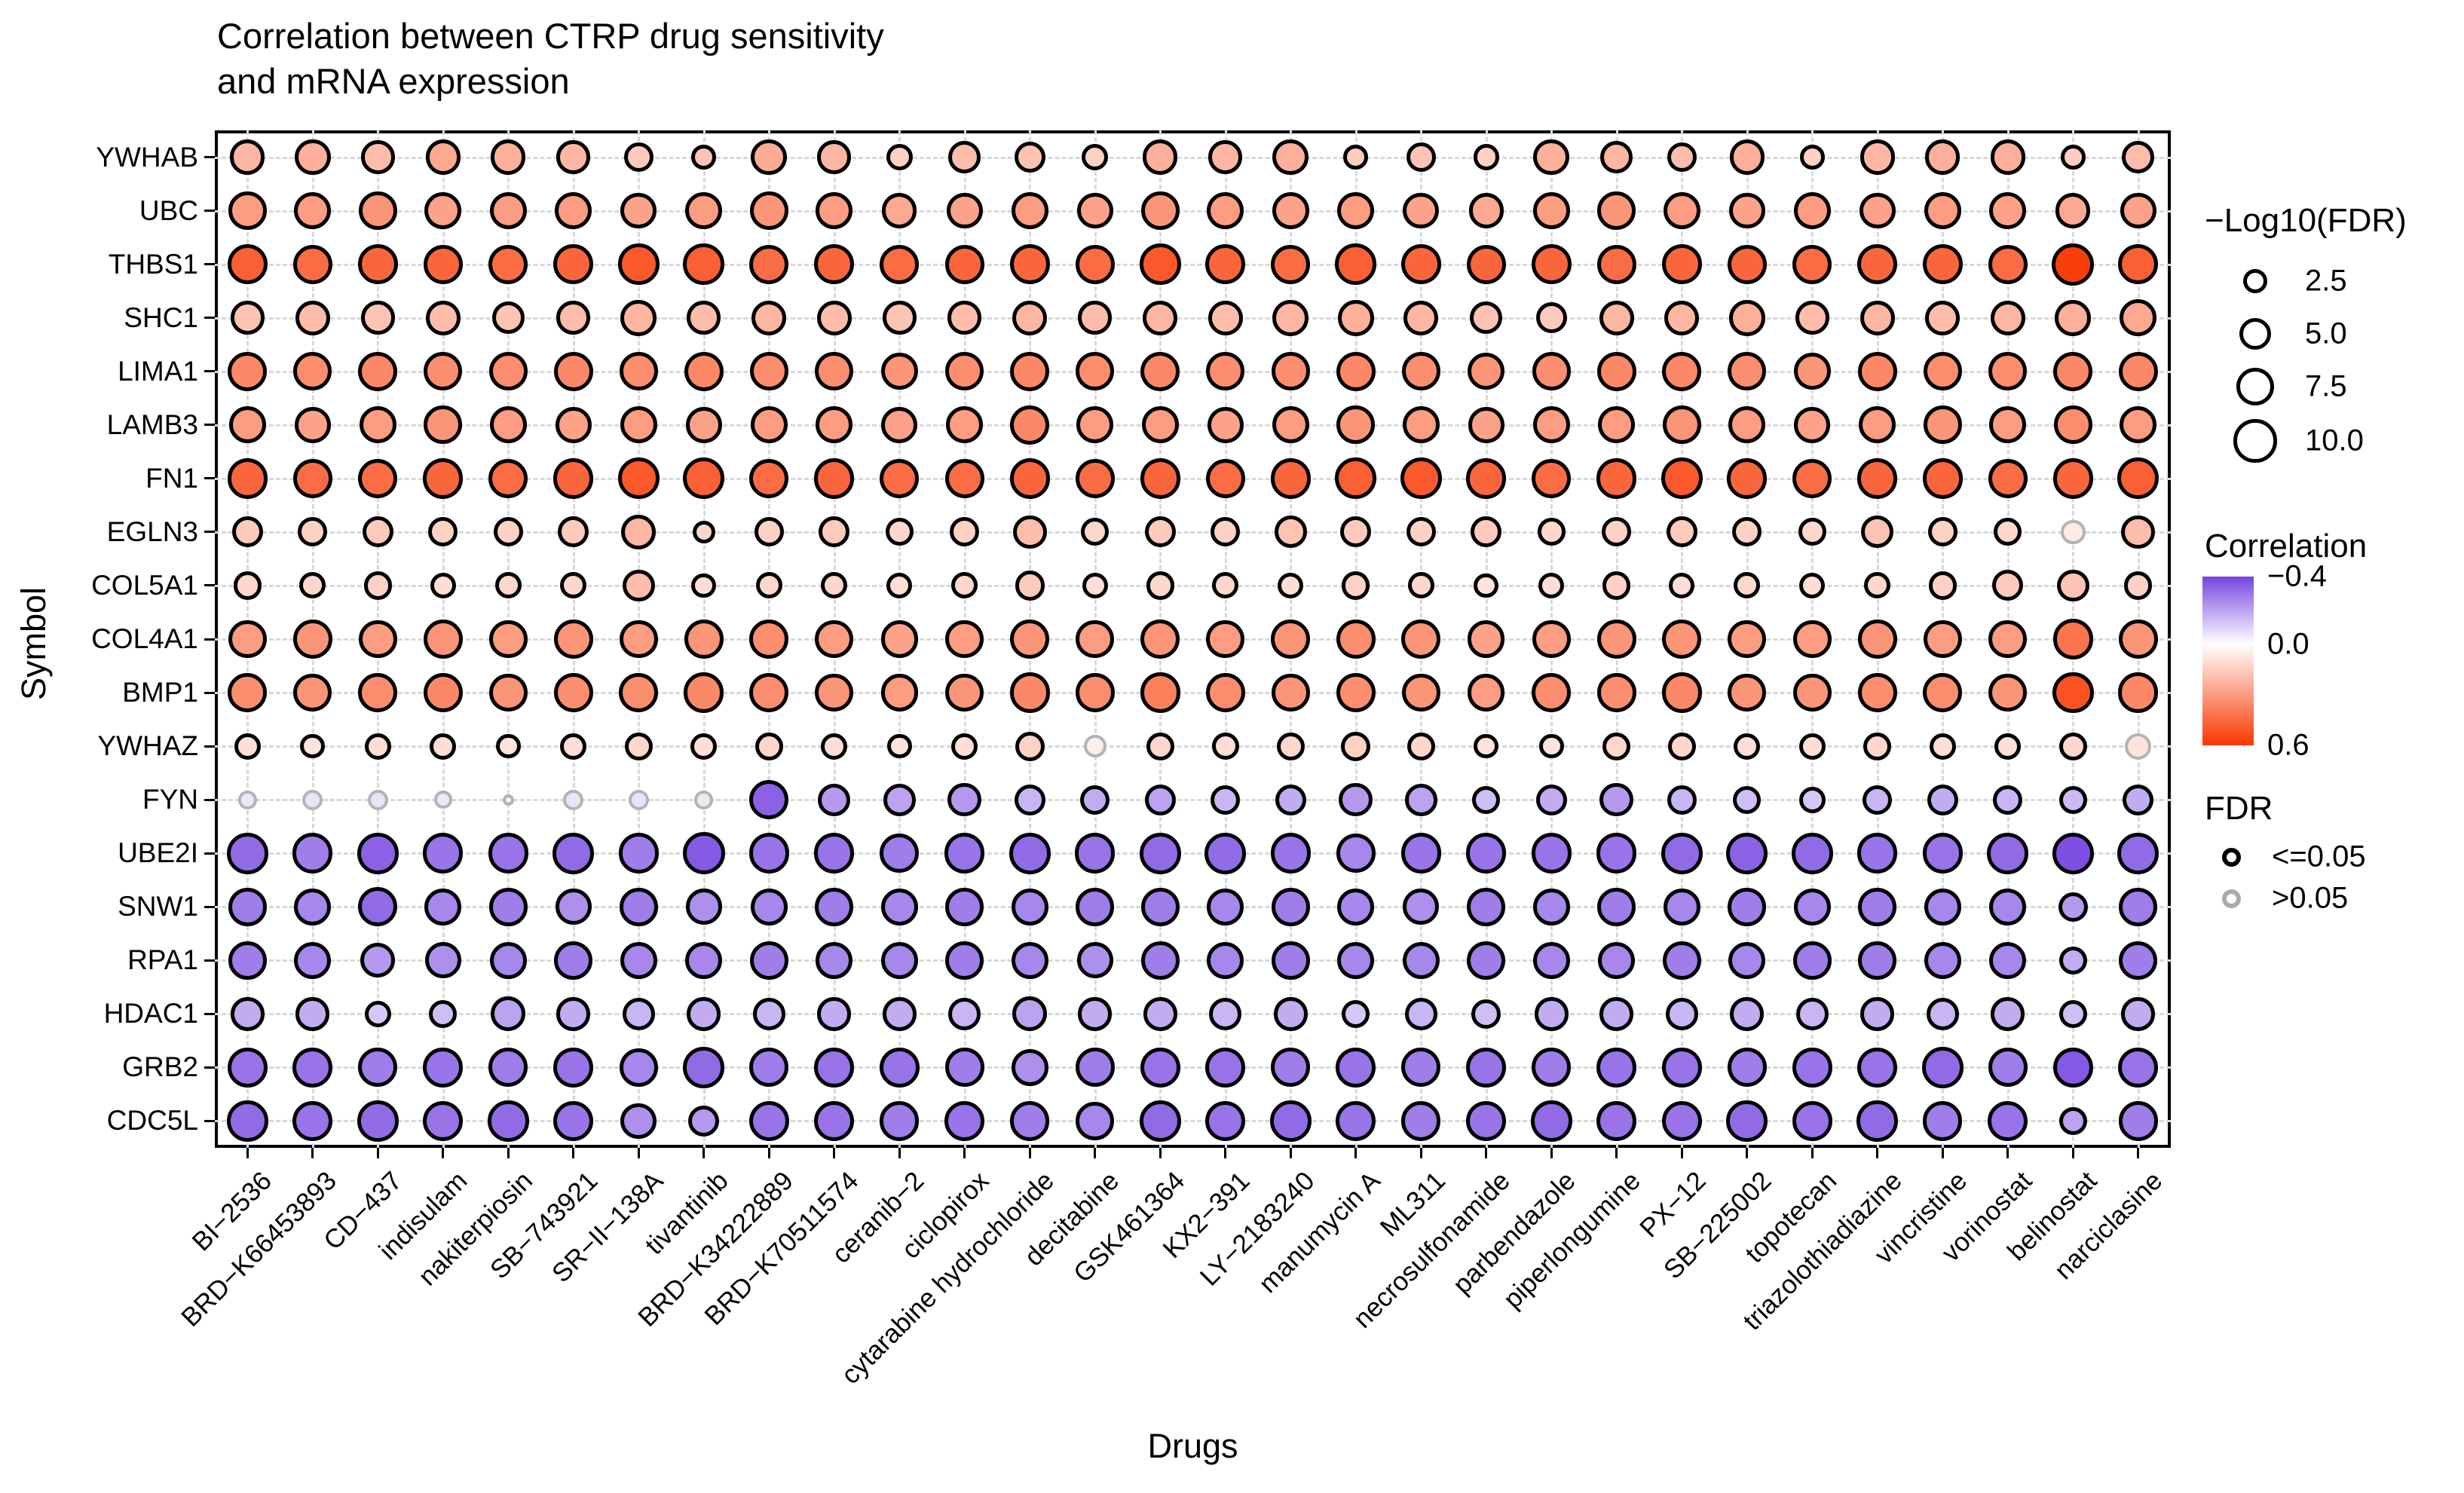  Describe the element at coordinates (2297, 576) in the screenshot. I see `correlation-tick-label: −0.4` at that location.